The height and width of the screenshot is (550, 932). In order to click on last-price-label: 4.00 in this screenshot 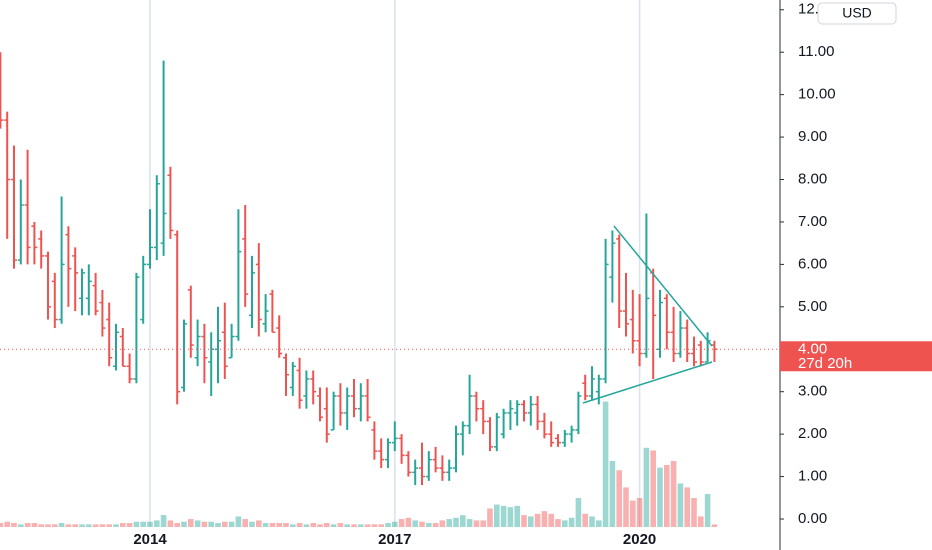, I will do `click(812, 349)`.